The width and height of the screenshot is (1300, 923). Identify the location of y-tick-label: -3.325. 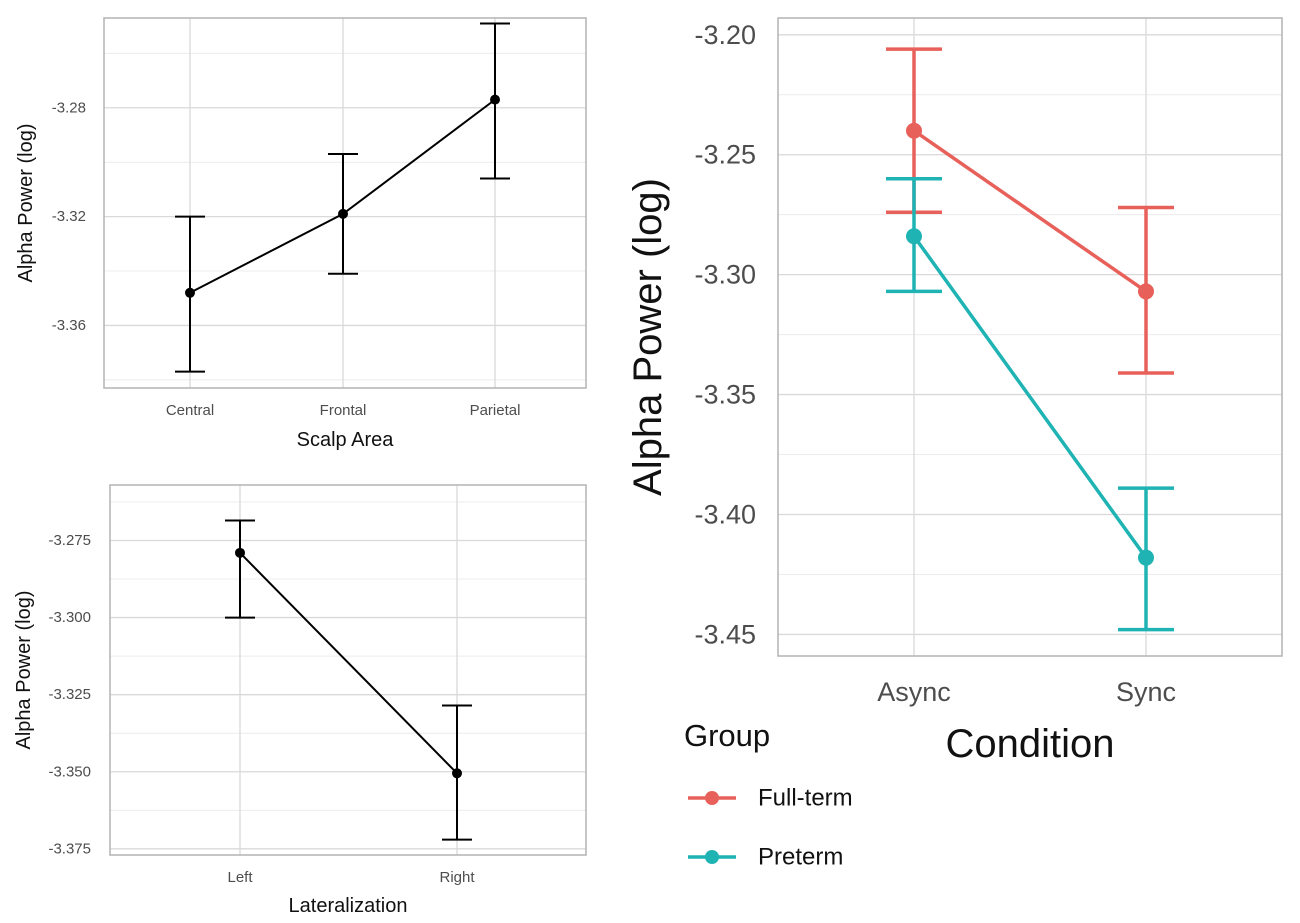
(69, 694).